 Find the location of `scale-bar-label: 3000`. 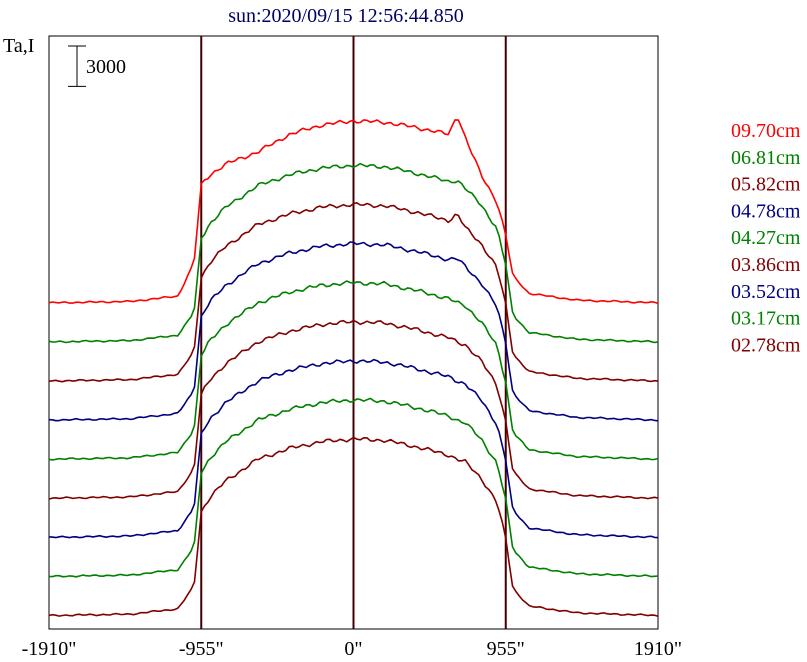

scale-bar-label: 3000 is located at coordinates (106, 67).